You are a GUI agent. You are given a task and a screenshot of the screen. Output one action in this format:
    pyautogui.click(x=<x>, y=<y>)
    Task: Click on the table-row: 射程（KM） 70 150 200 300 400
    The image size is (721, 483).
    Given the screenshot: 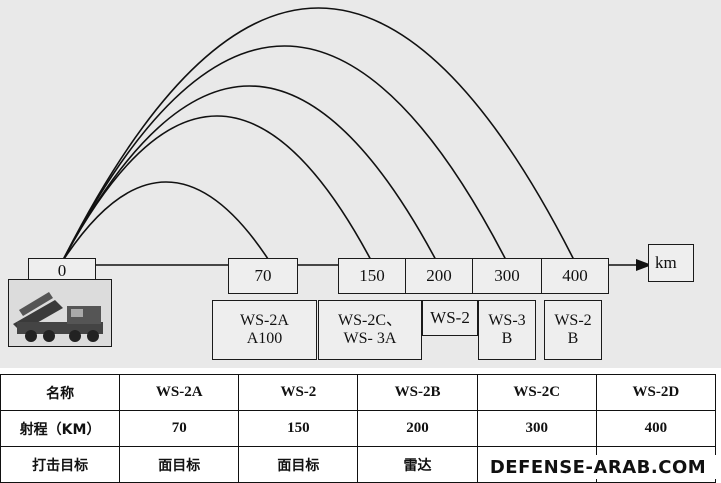 What is the action you would take?
    pyautogui.click(x=358, y=428)
    